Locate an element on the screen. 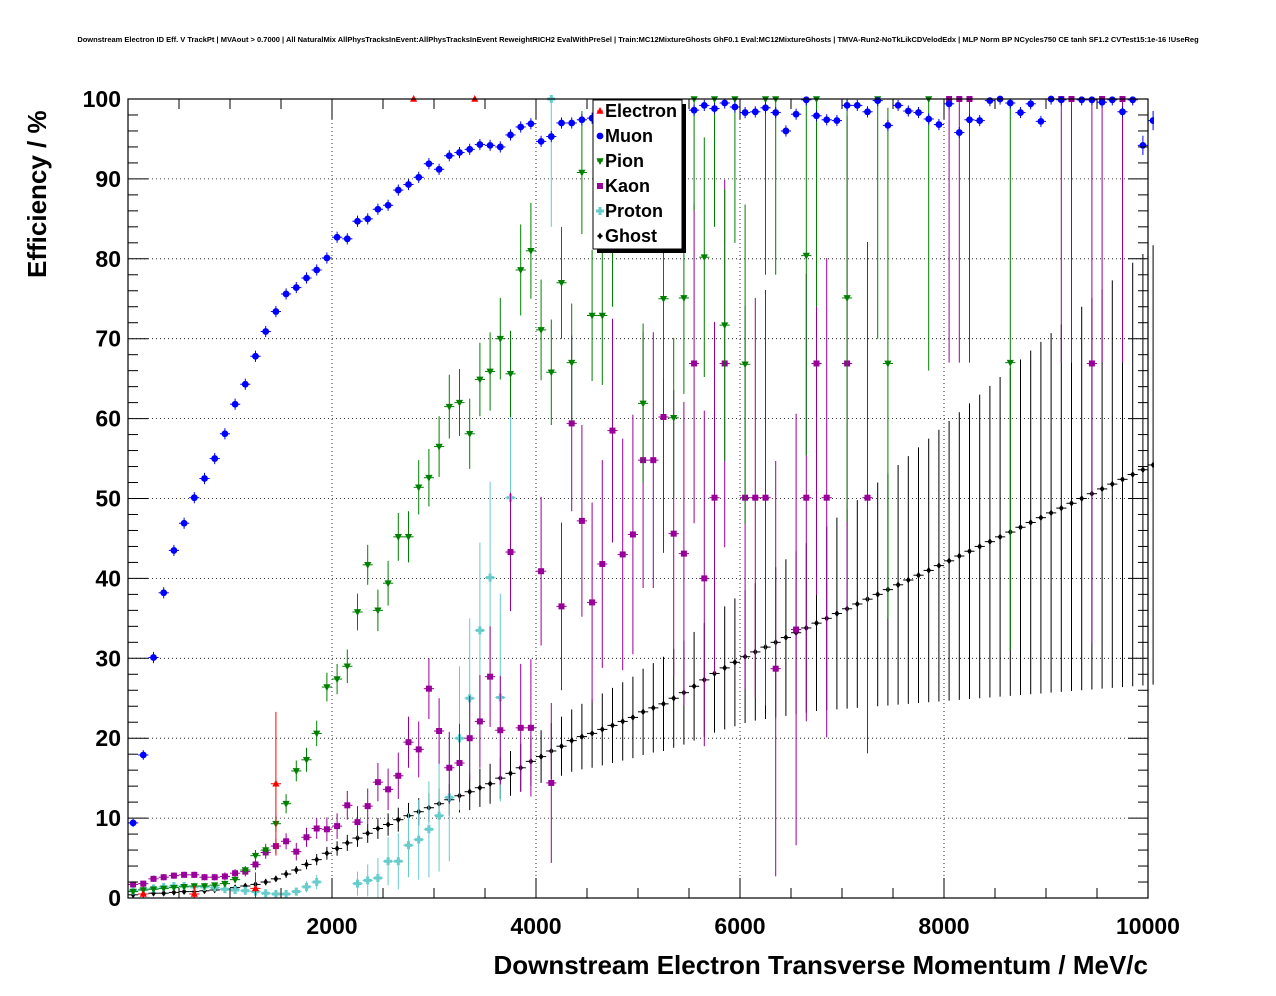 This screenshot has height=996, width=1276. y-tick-label: 30 is located at coordinates (108, 658).